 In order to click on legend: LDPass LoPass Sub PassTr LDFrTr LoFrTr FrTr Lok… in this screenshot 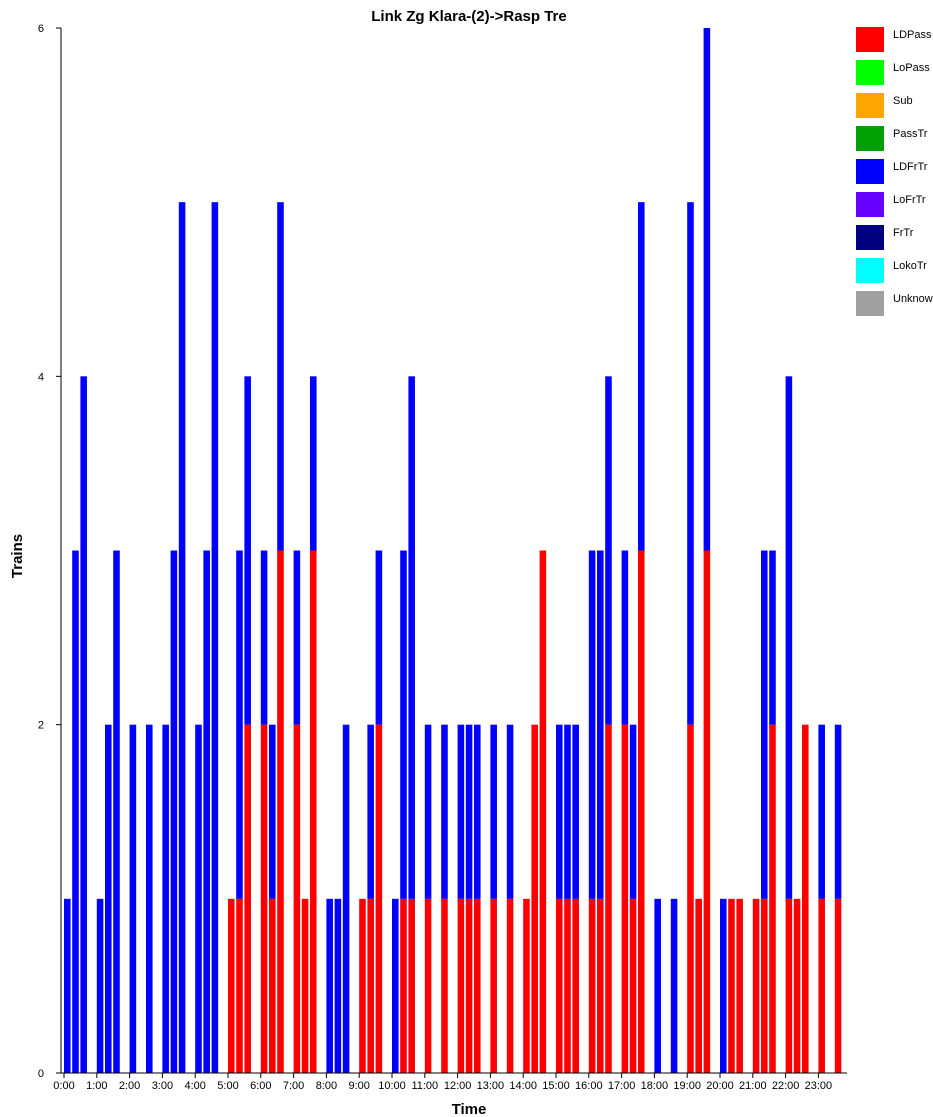, I will do `click(894, 171)`.